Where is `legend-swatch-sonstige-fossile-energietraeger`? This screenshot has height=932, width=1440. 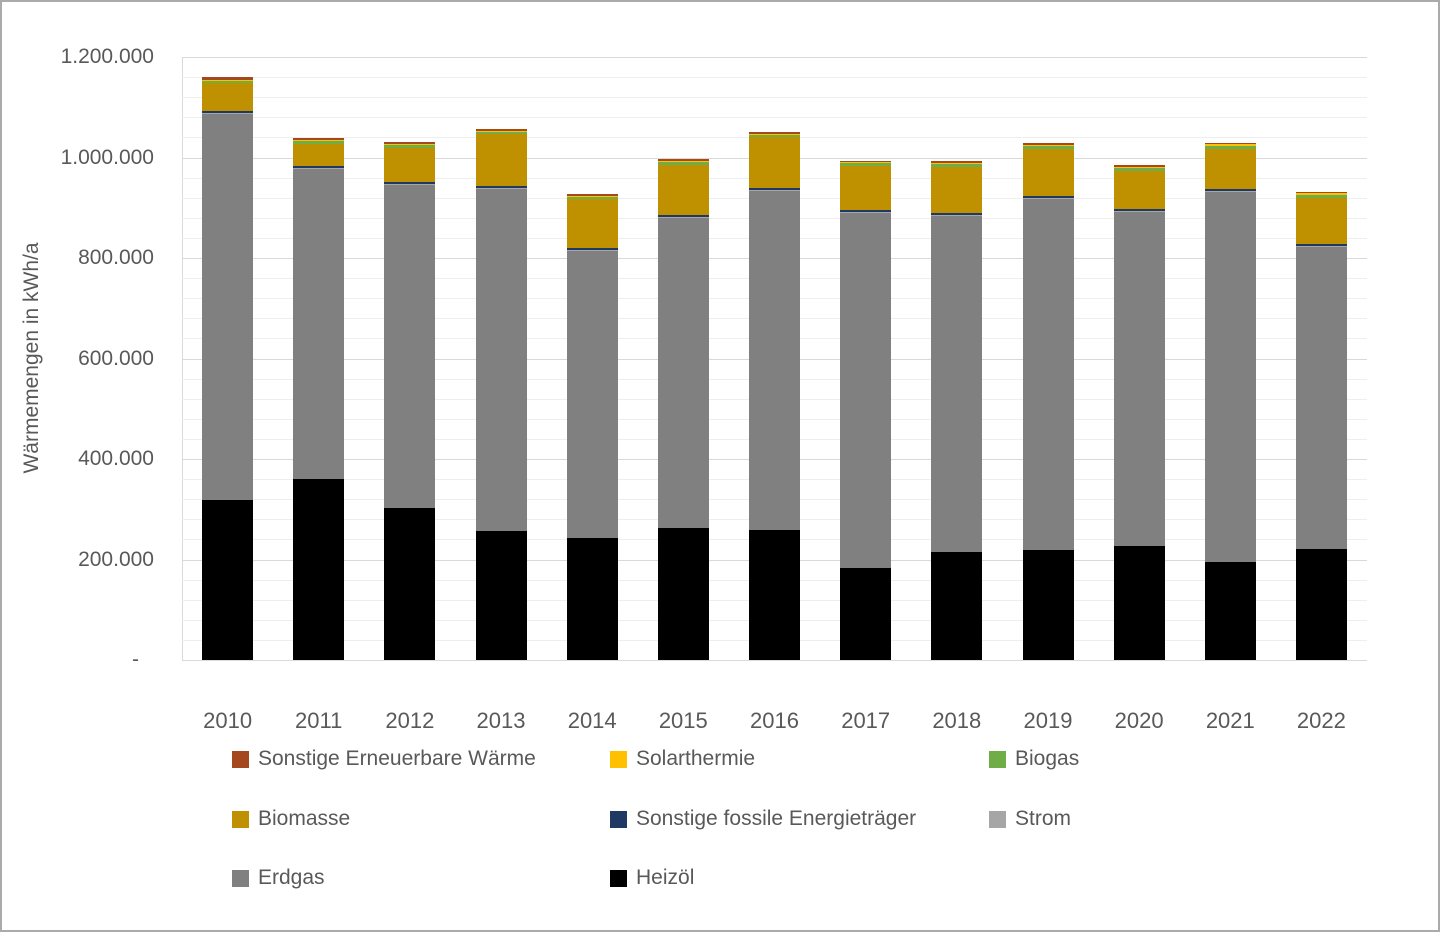
legend-swatch-sonstige-fossile-energietraeger is located at coordinates (618, 819).